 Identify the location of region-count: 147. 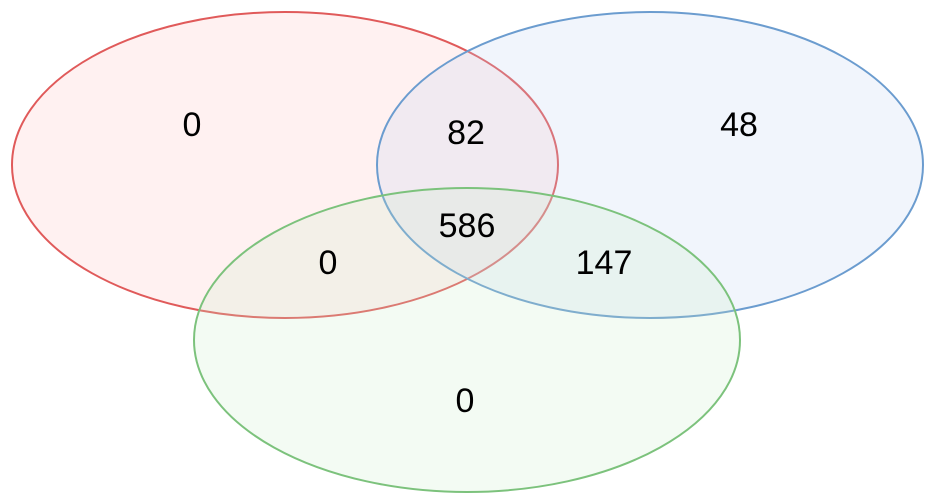
(604, 263).